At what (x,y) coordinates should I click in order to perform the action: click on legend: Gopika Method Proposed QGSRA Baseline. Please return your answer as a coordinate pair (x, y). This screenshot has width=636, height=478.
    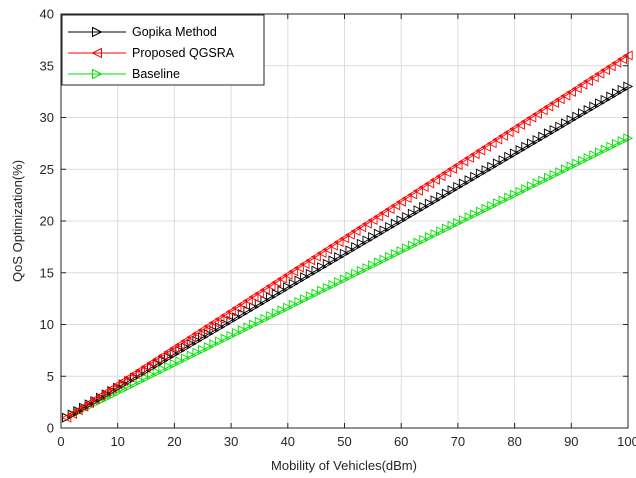
    Looking at the image, I should click on (163, 50).